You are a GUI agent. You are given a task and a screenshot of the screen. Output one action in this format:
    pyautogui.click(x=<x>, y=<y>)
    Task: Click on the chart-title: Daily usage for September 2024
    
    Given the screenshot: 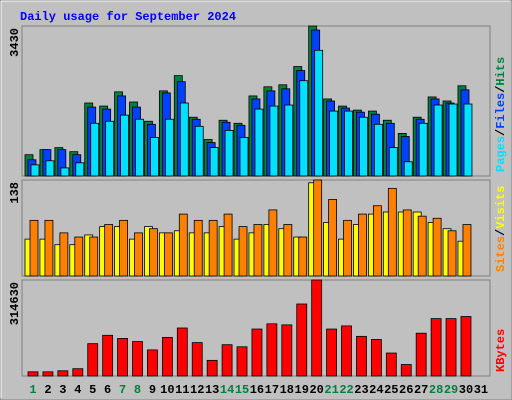 What is the action you would take?
    pyautogui.click(x=128, y=17)
    